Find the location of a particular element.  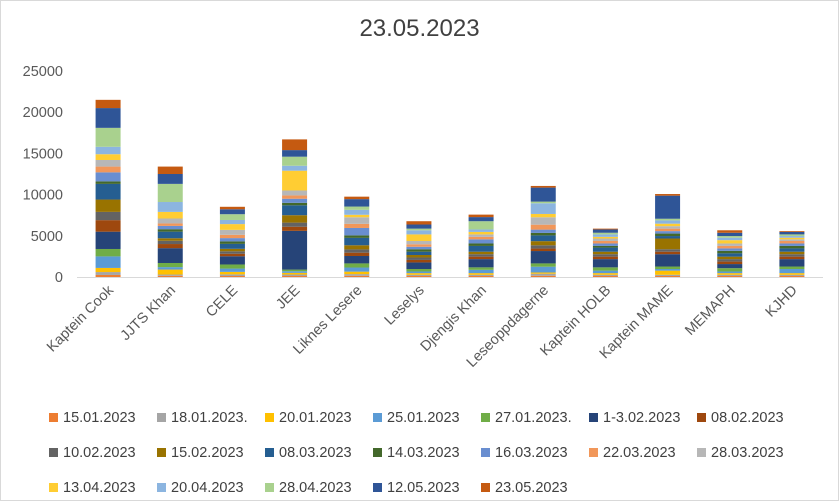

legend-item: 13.04.2023 is located at coordinates (92, 488).